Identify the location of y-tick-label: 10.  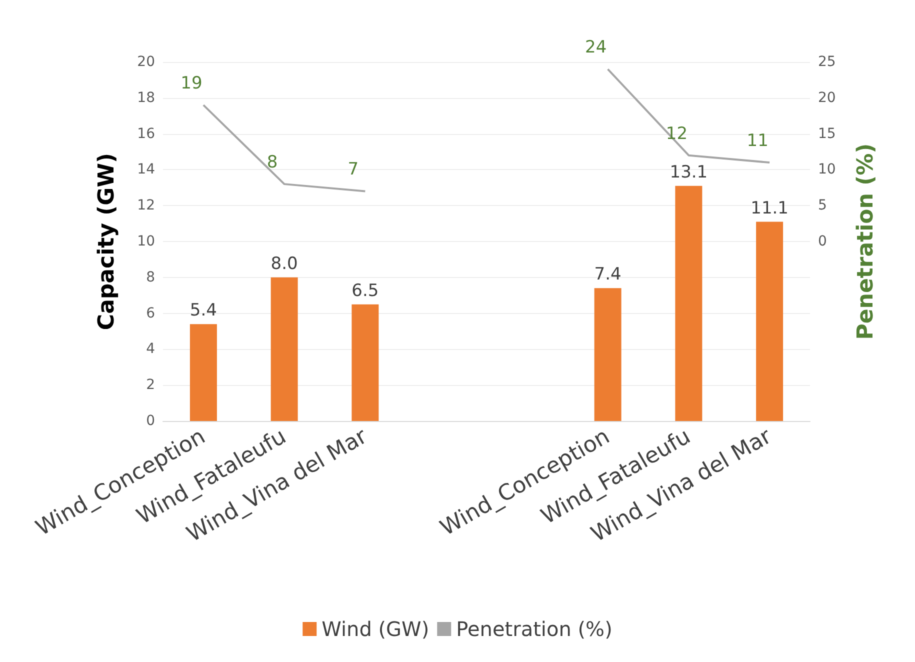
(146, 242).